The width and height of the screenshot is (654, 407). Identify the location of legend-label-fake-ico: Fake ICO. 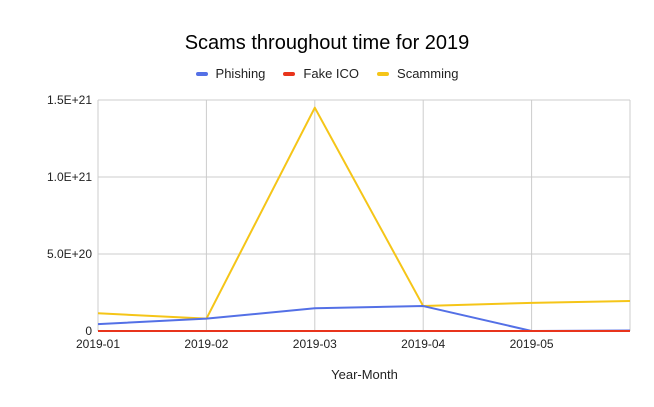
(331, 73).